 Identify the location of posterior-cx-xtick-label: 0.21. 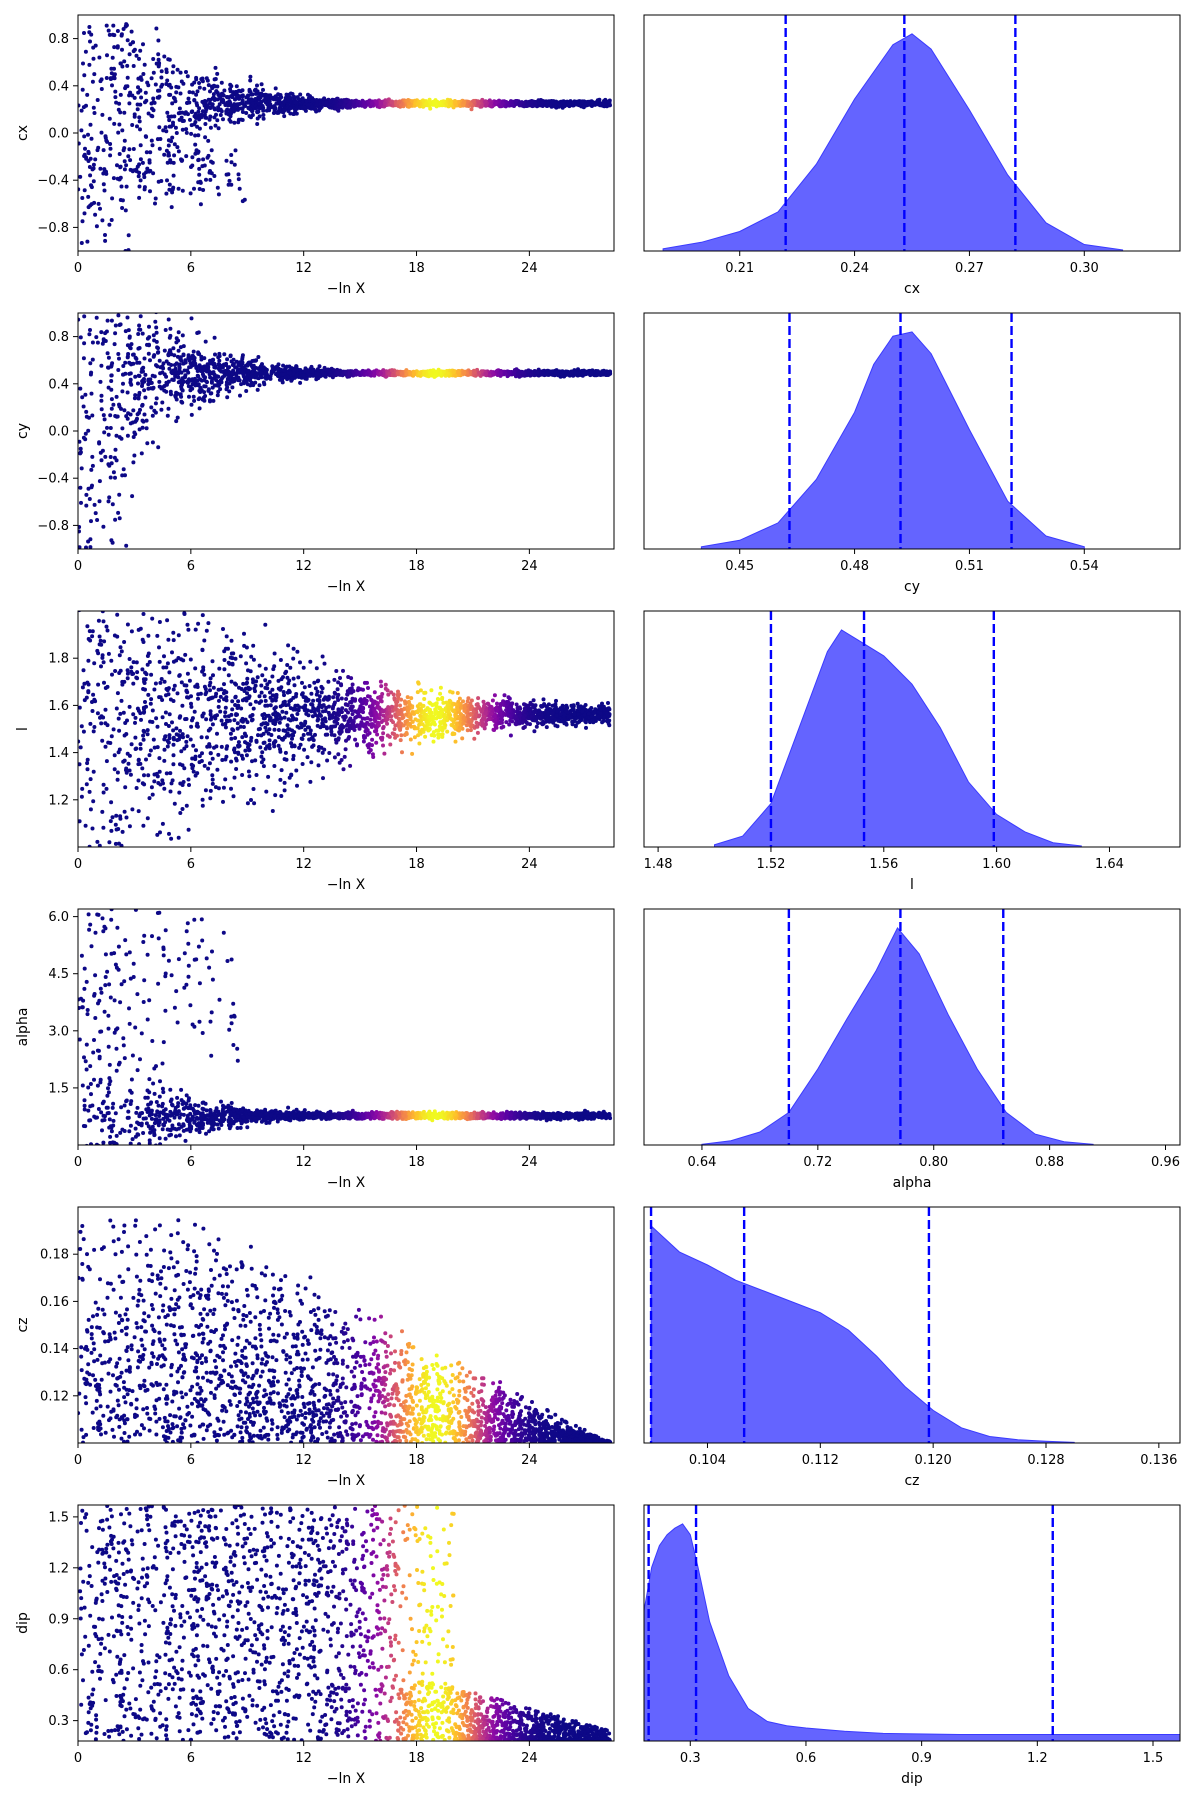
(739, 268).